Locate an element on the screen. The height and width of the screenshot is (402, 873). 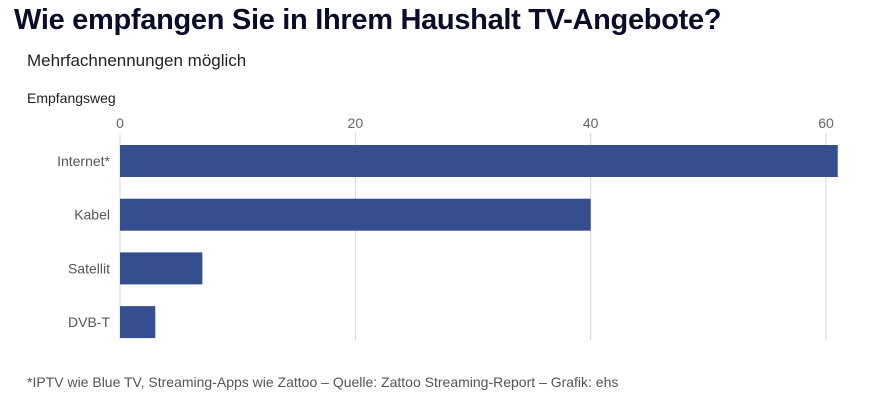
x-tick-label: 40 is located at coordinates (591, 123).